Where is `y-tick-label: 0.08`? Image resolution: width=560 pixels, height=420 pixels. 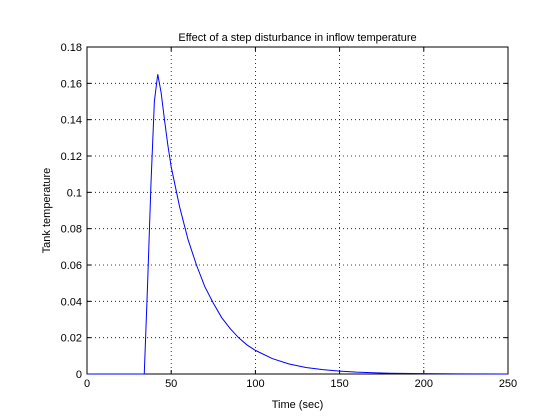 y-tick-label: 0.08 is located at coordinates (71, 230).